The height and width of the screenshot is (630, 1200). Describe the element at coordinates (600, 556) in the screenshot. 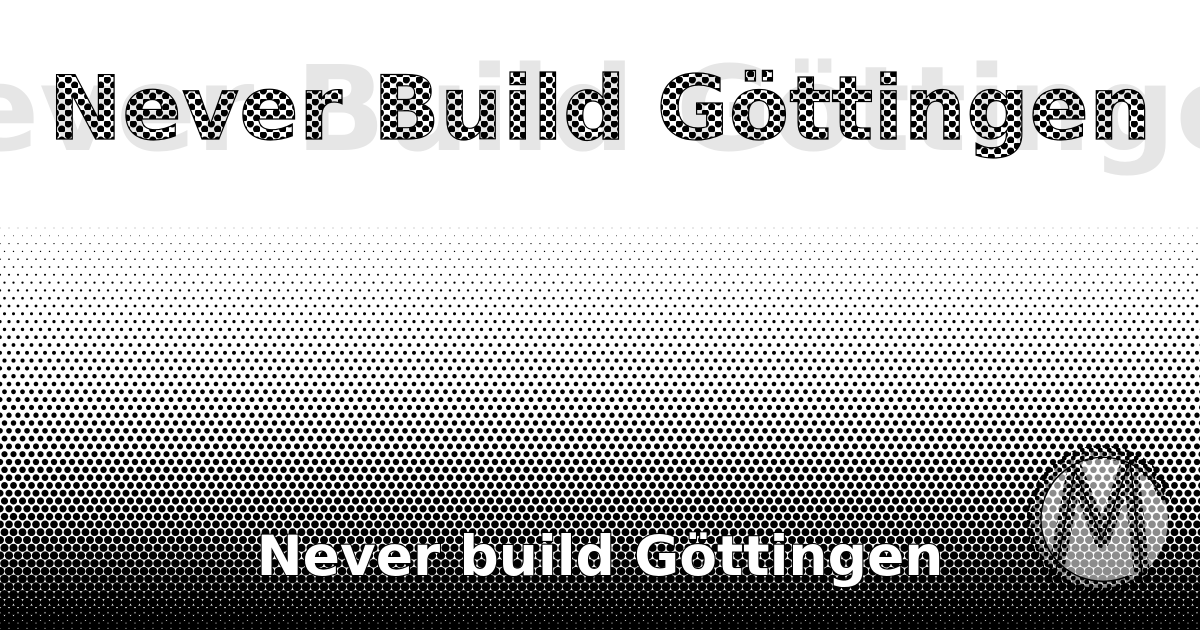

I see `tagline-text: Never build Göttingen` at that location.